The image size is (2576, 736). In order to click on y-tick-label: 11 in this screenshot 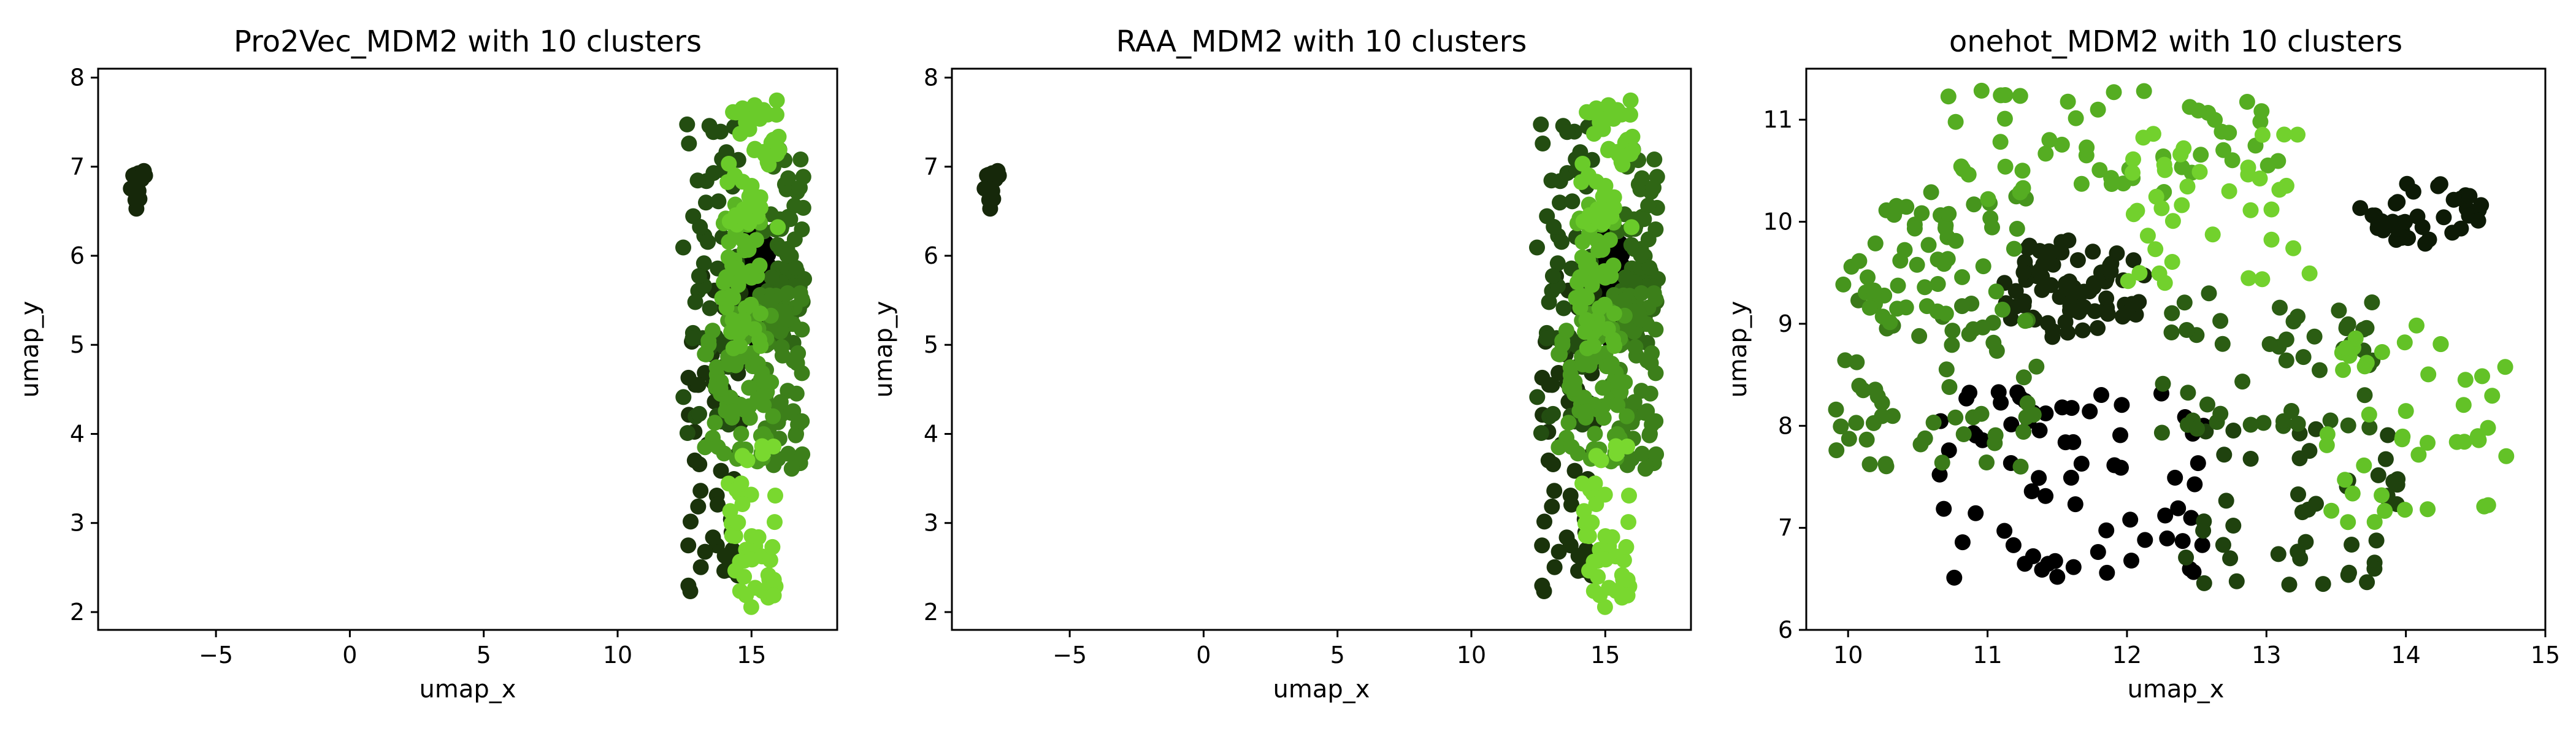, I will do `click(1778, 119)`.